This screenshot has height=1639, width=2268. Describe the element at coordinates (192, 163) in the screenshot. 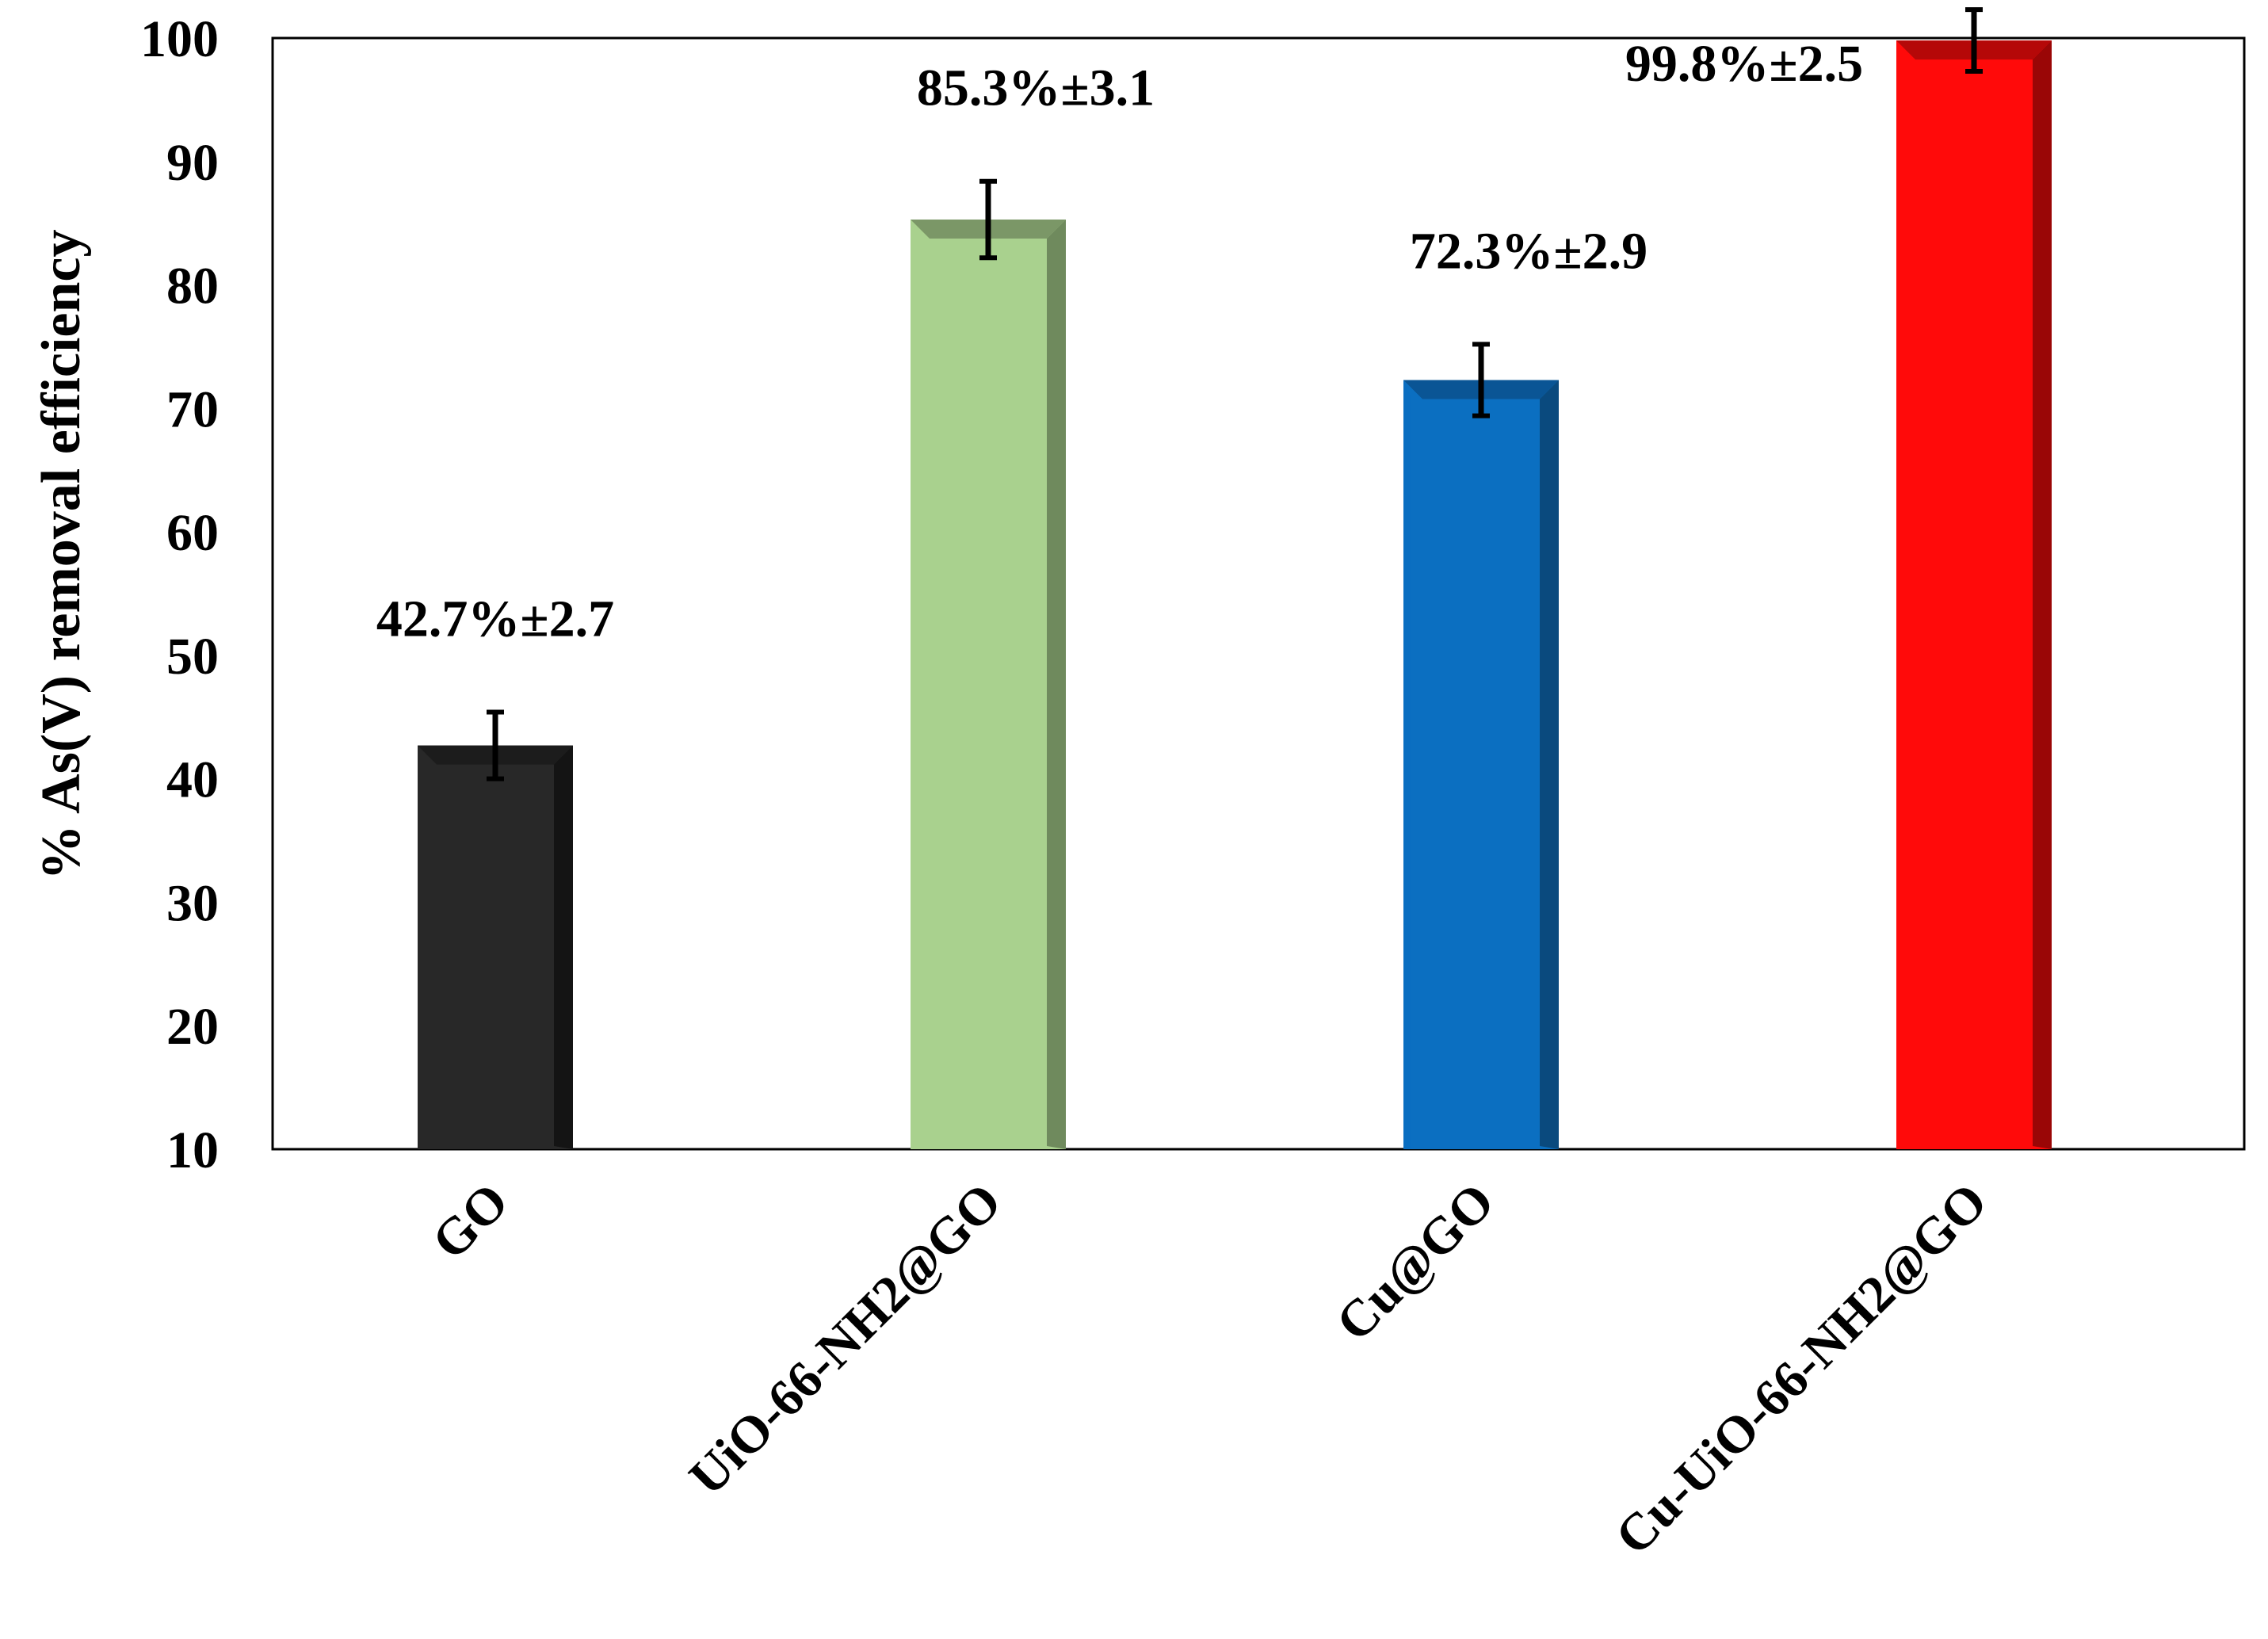

I see `y-tick-label: 90` at that location.